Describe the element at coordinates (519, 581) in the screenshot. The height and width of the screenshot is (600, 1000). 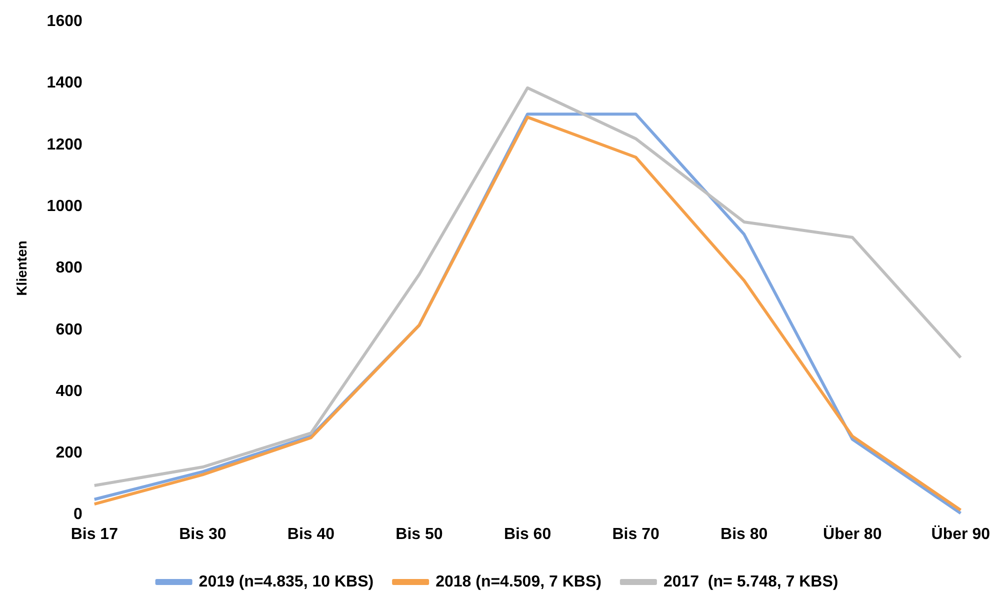
I see `legend-label: 2018 (n=4.509, 7 KBS)` at that location.